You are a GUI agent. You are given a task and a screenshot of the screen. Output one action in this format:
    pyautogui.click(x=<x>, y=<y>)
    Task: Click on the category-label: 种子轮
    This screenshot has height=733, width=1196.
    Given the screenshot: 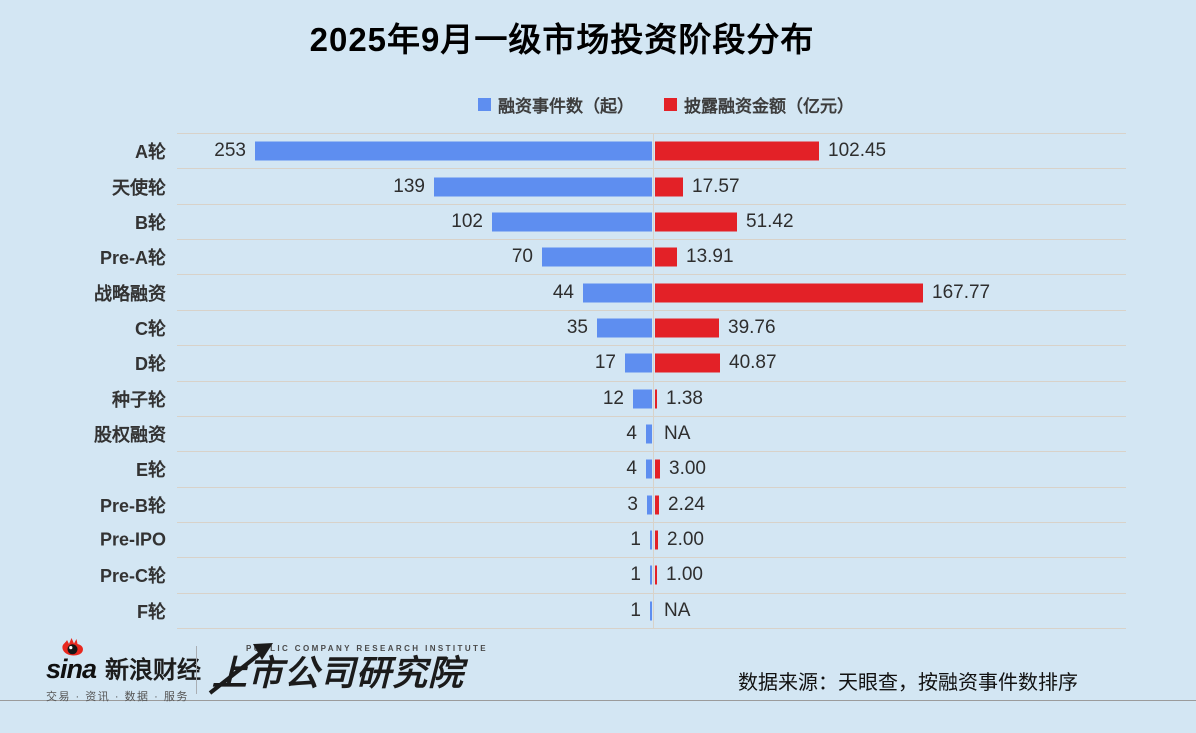 What is the action you would take?
    pyautogui.click(x=139, y=399)
    